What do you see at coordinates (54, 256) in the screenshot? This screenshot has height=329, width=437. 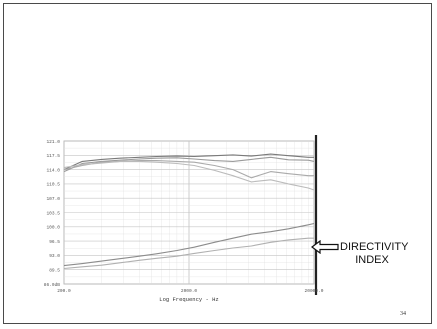 I see `y-tick-label: 93.0` at bounding box center [54, 256].